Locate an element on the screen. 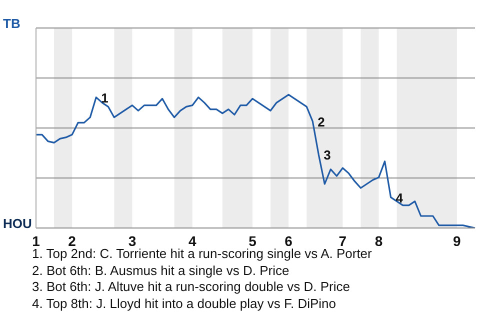 This screenshot has width=480, height=320. x-tick-label: 8 is located at coordinates (378, 240).